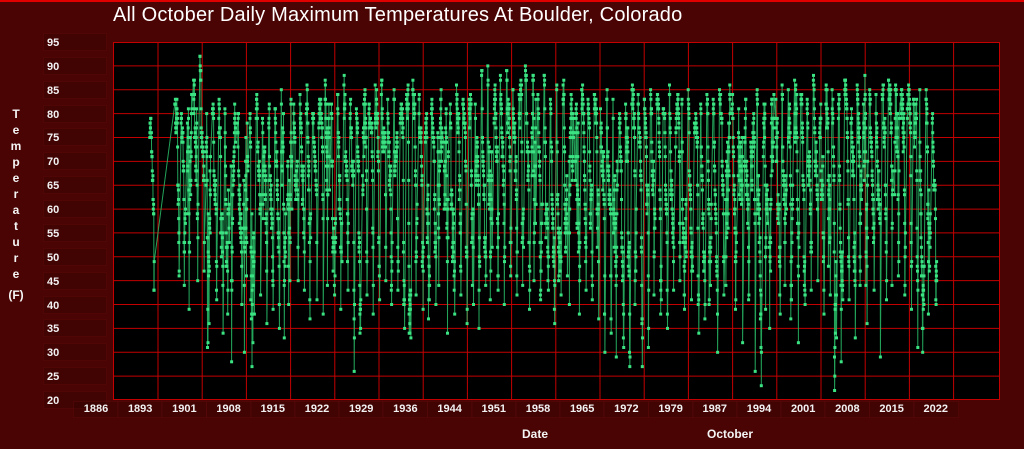  I want to click on x-tick-label: 2008, so click(847, 409).